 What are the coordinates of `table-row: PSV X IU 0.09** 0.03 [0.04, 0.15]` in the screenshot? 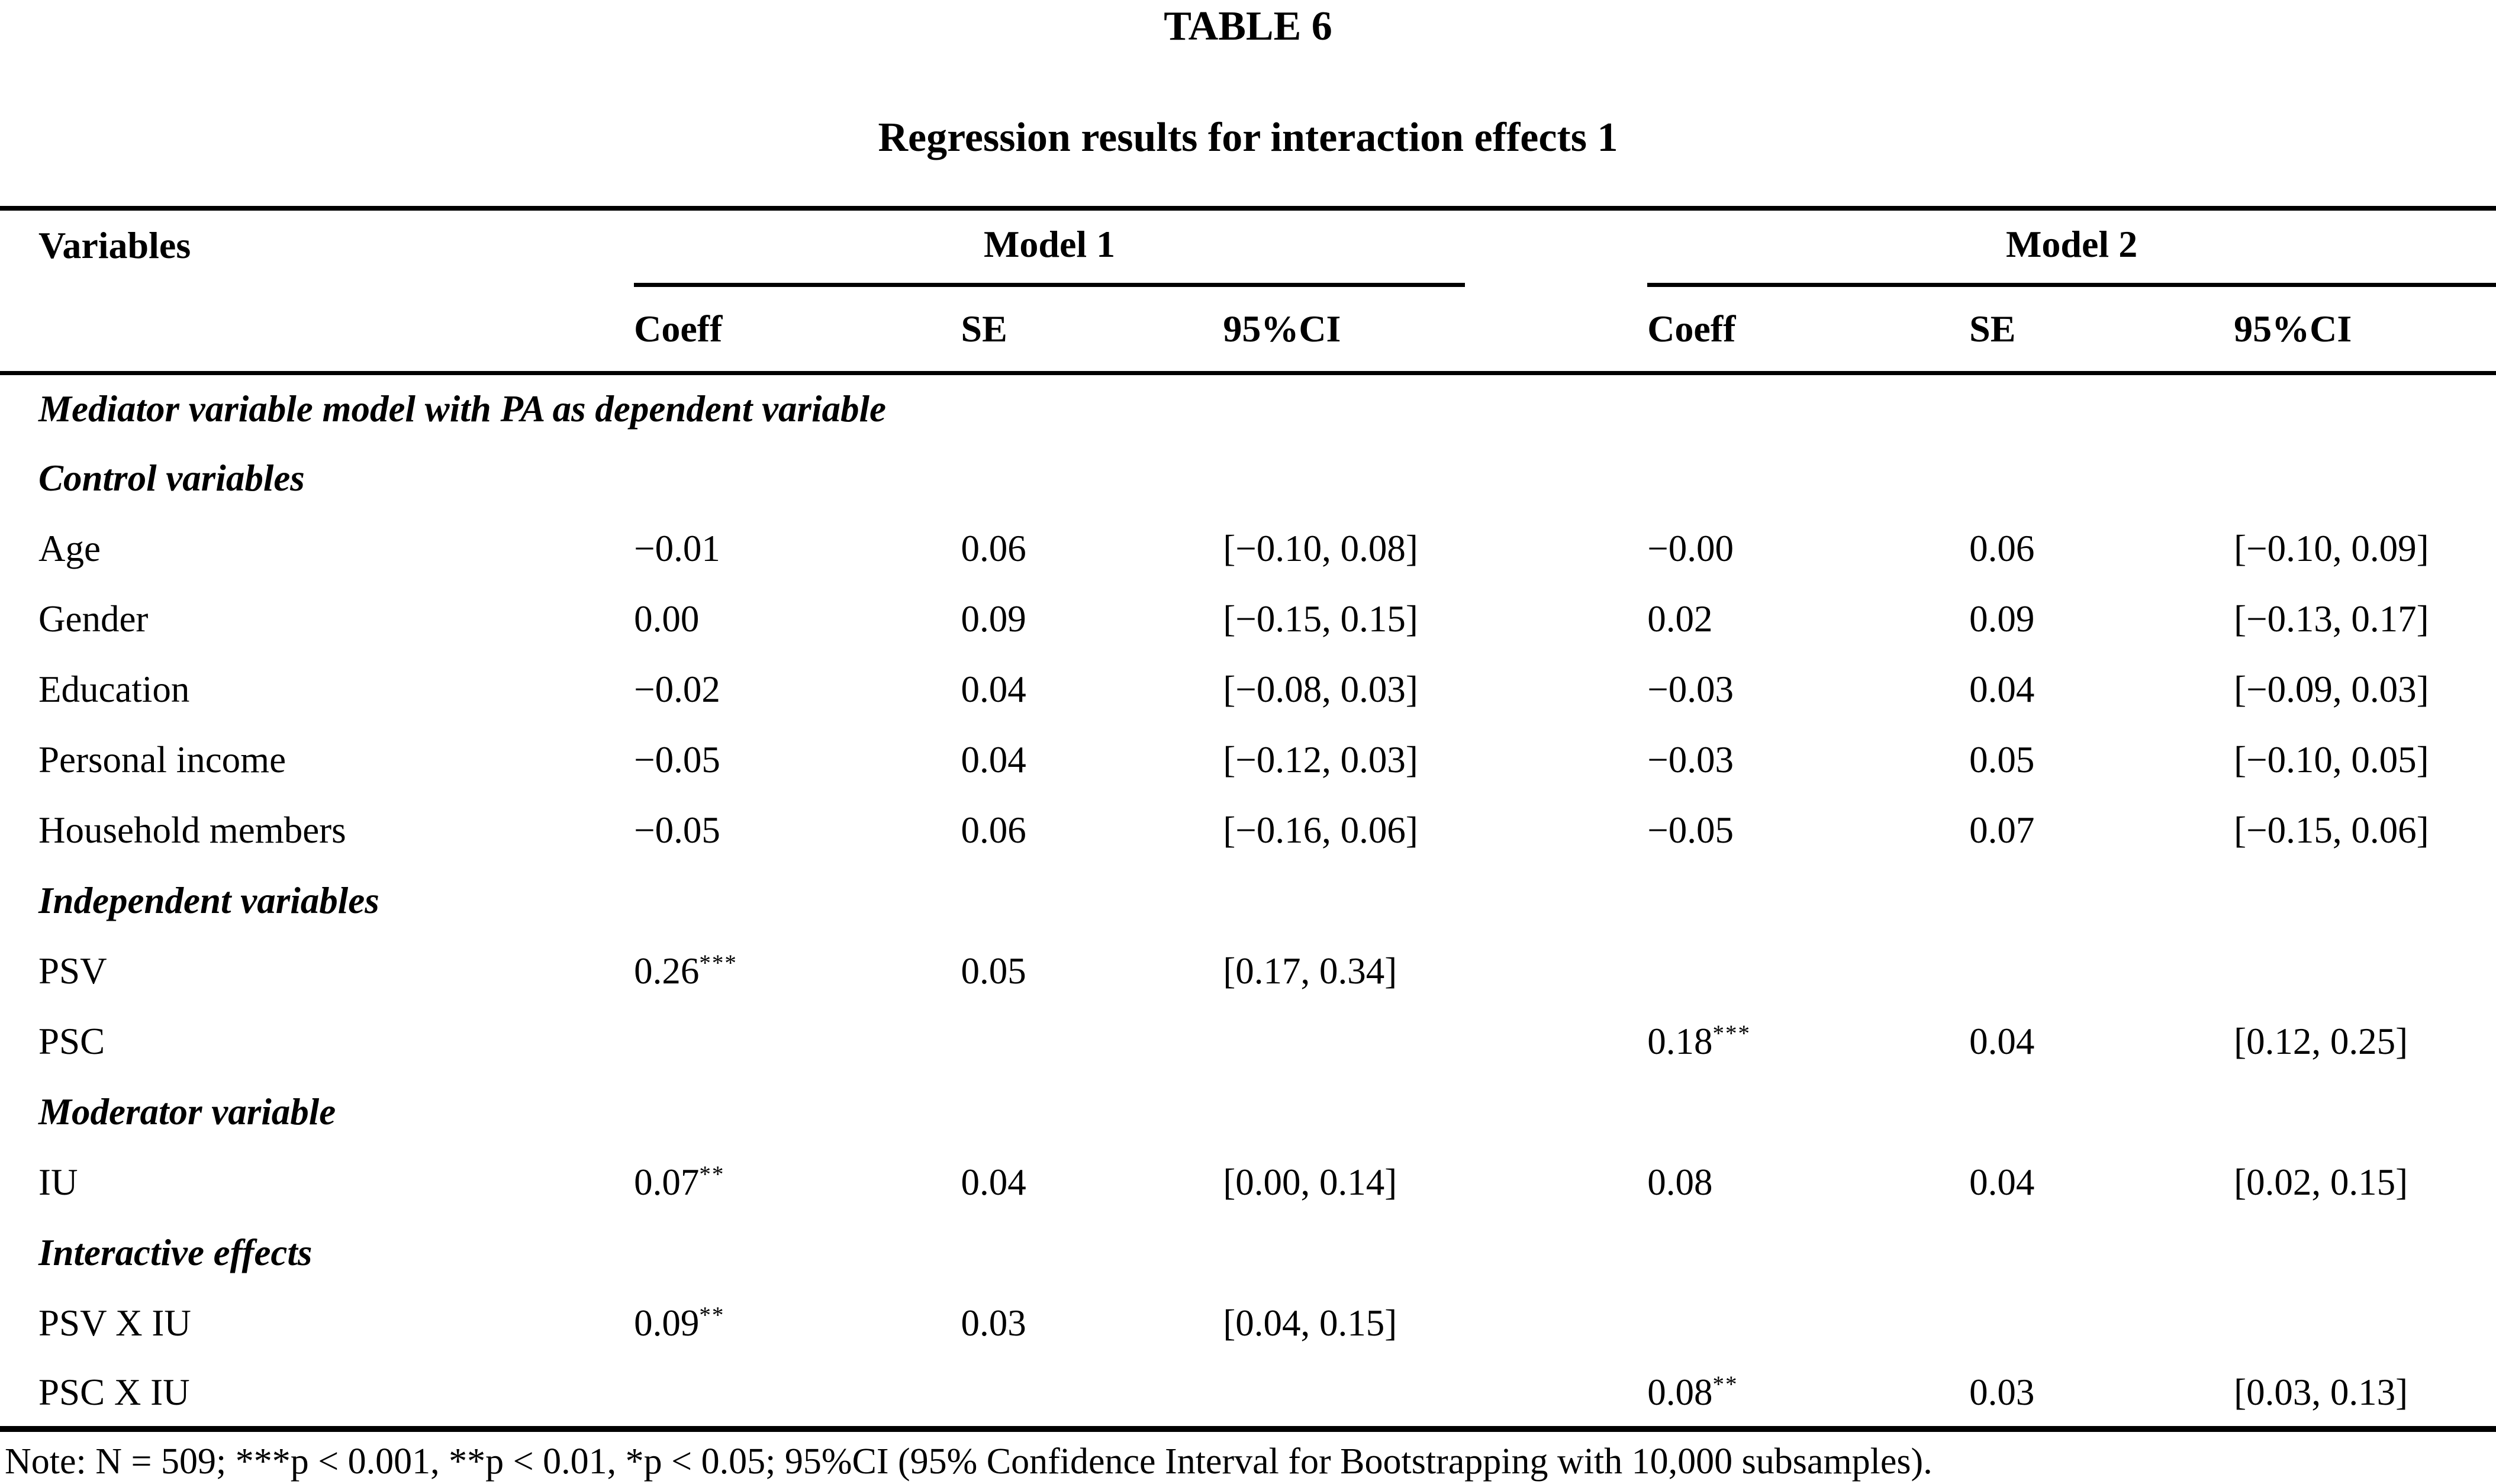 It's located at (1248, 1324).